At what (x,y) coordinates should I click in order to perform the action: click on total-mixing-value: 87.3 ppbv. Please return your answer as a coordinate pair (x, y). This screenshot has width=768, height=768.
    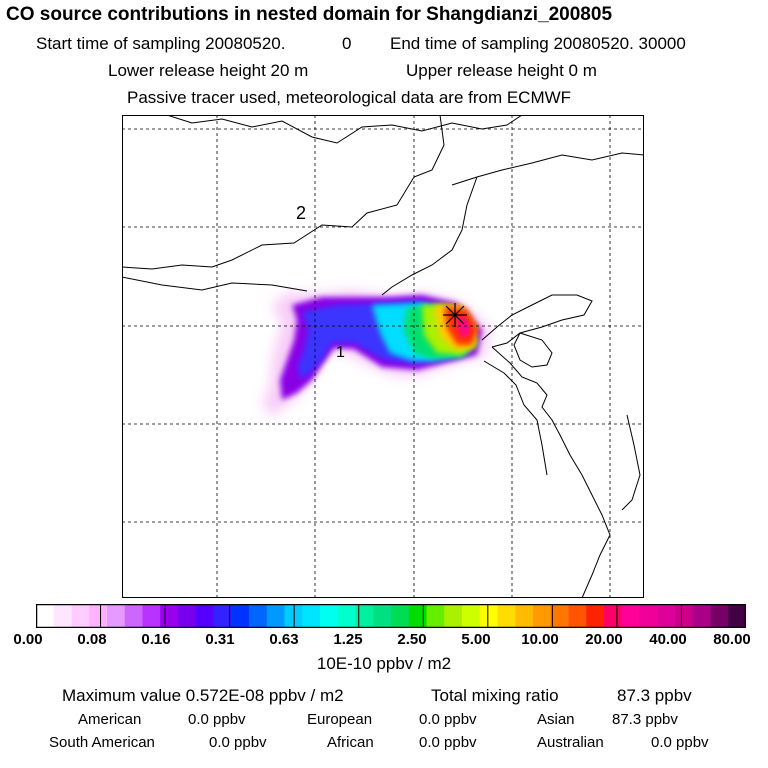
    Looking at the image, I should click on (654, 695).